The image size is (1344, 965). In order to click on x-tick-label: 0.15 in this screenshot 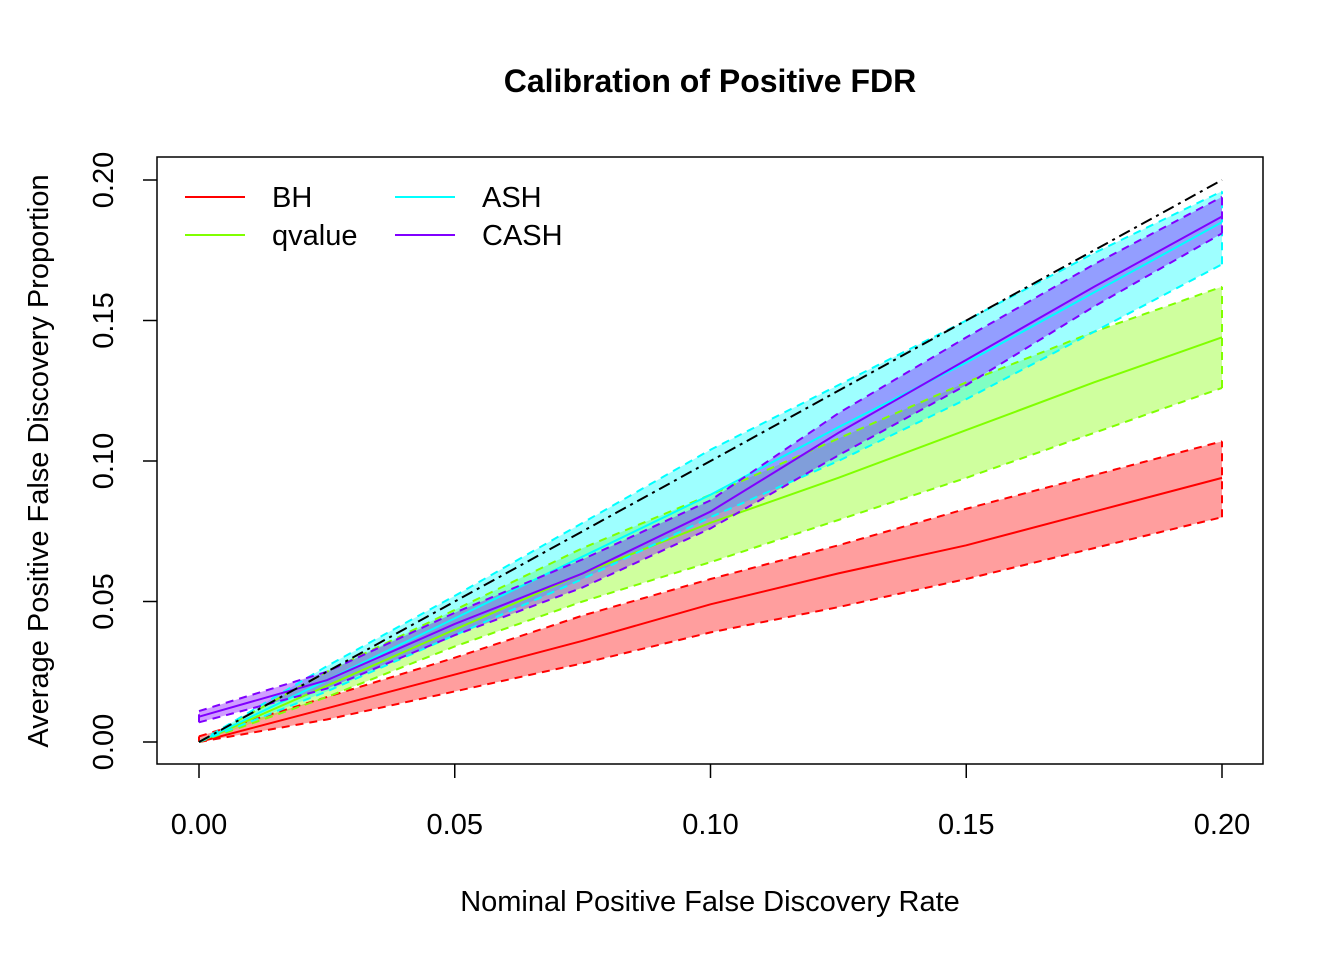, I will do `click(966, 825)`.